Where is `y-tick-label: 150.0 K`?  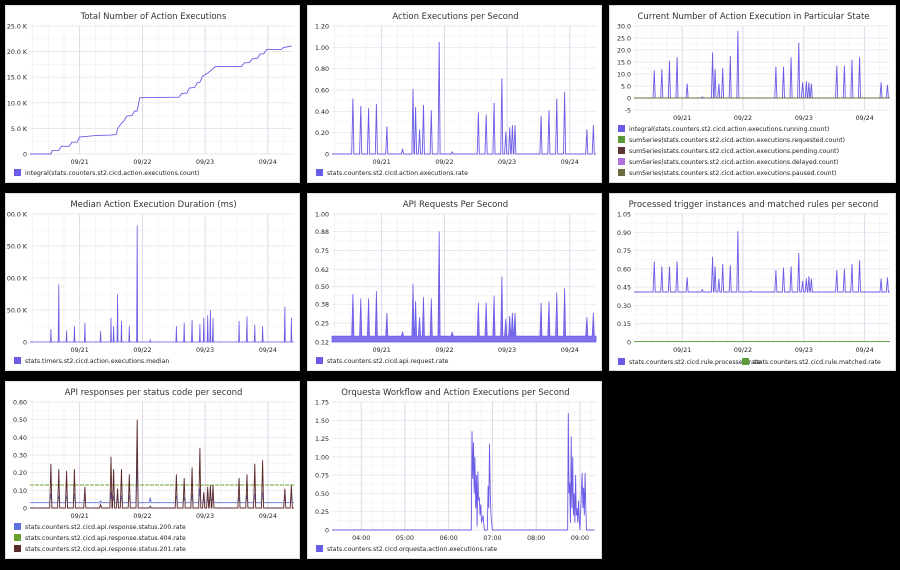
y-tick-label: 150.0 K is located at coordinates (17, 247).